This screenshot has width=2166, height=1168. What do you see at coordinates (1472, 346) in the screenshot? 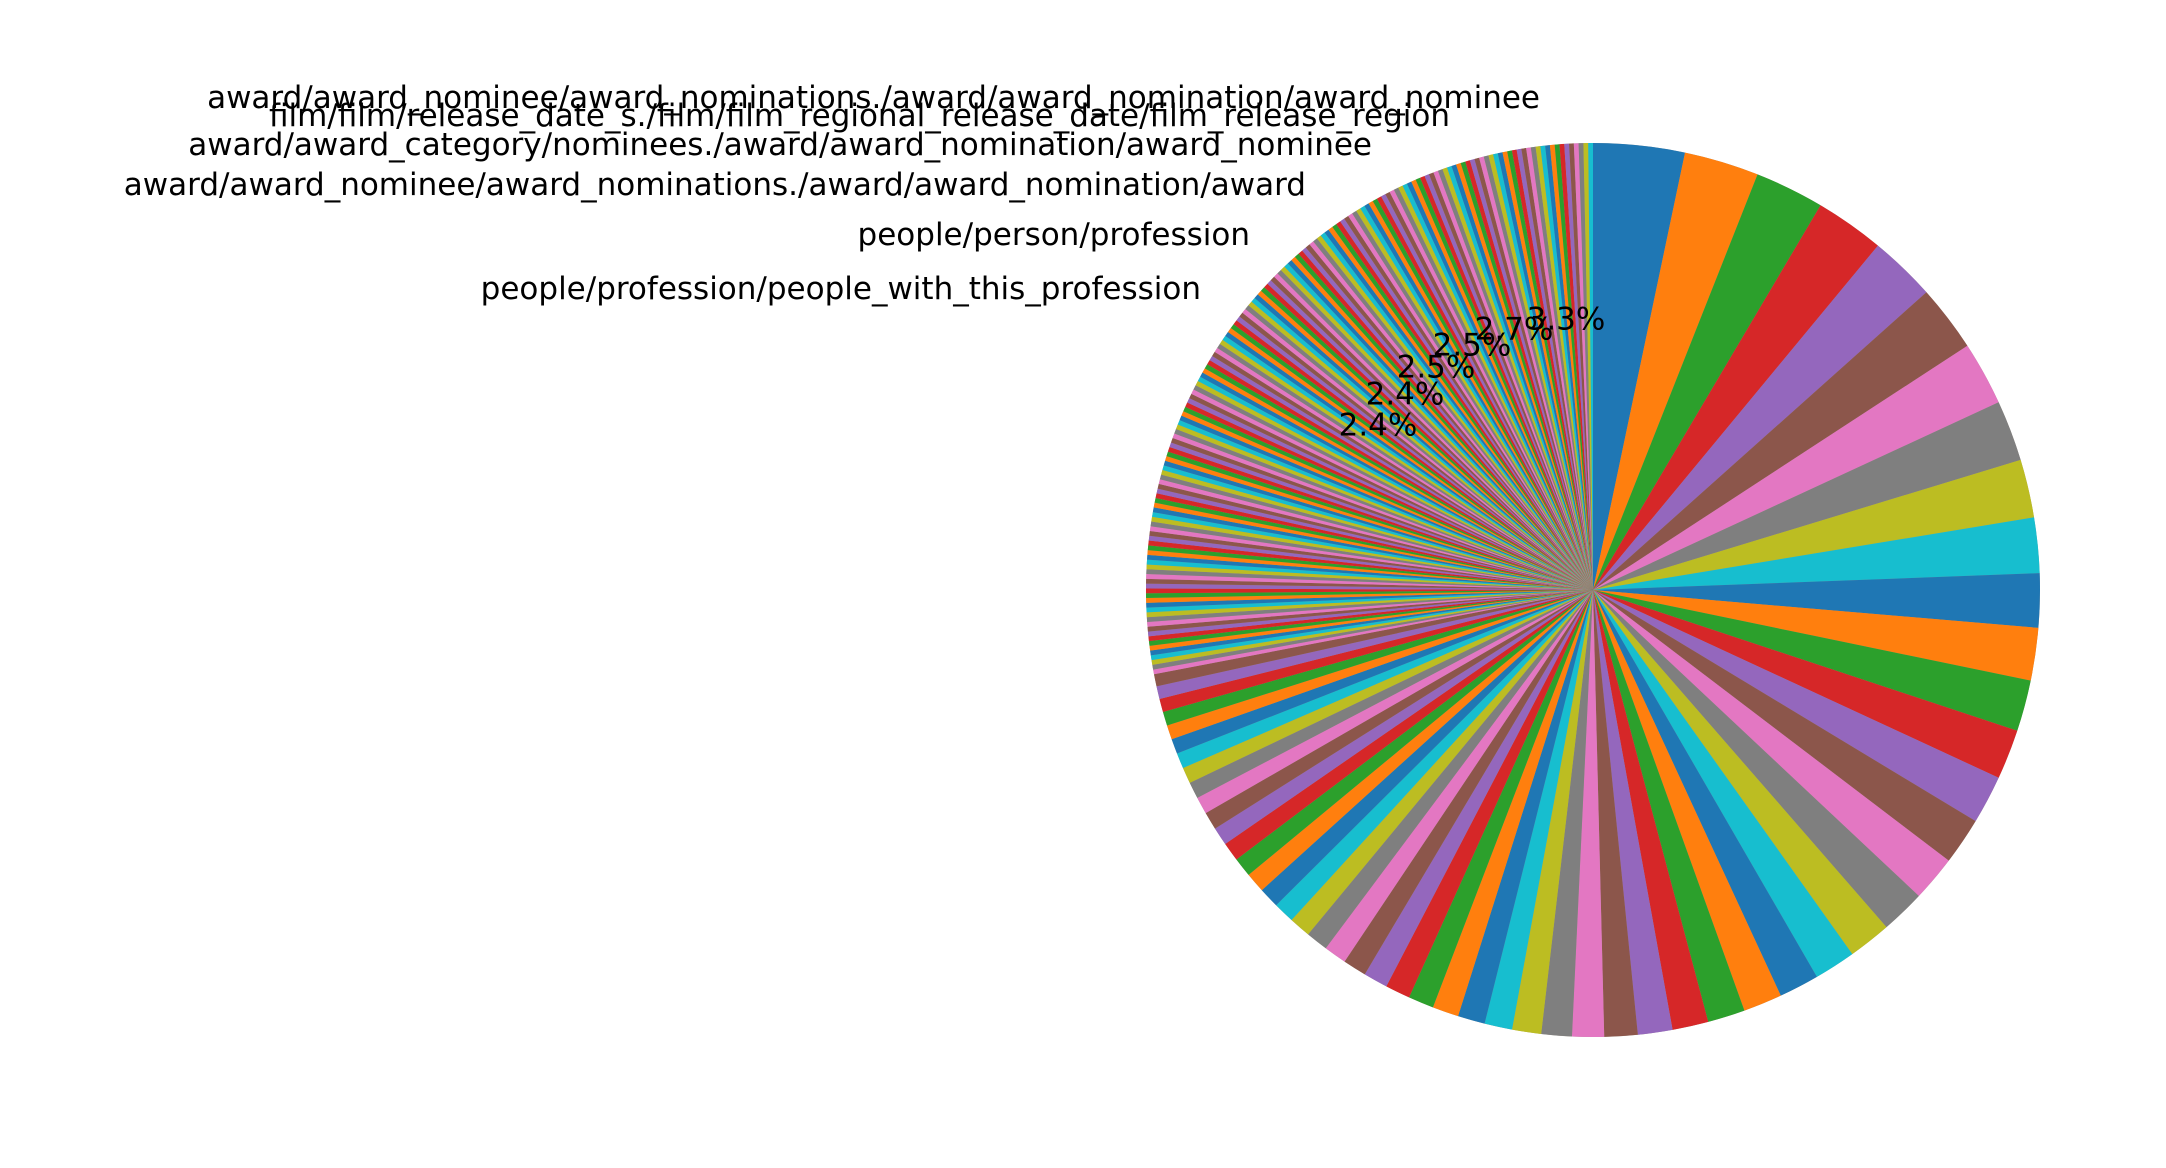
I see `pct-label-2: 2.5%` at bounding box center [1472, 346].